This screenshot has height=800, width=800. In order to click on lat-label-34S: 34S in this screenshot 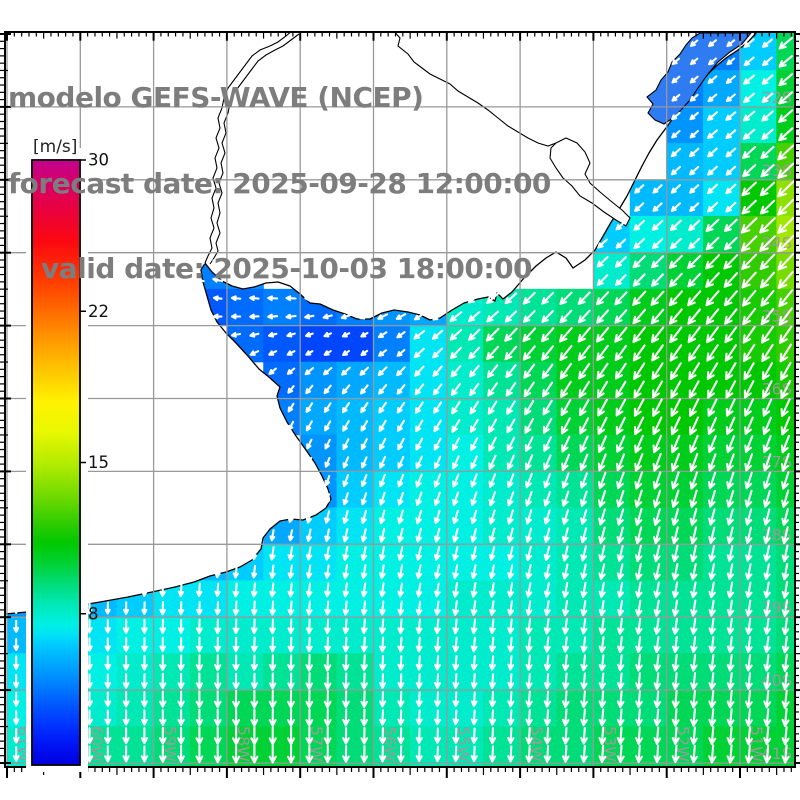, I will do `click(776, 243)`.